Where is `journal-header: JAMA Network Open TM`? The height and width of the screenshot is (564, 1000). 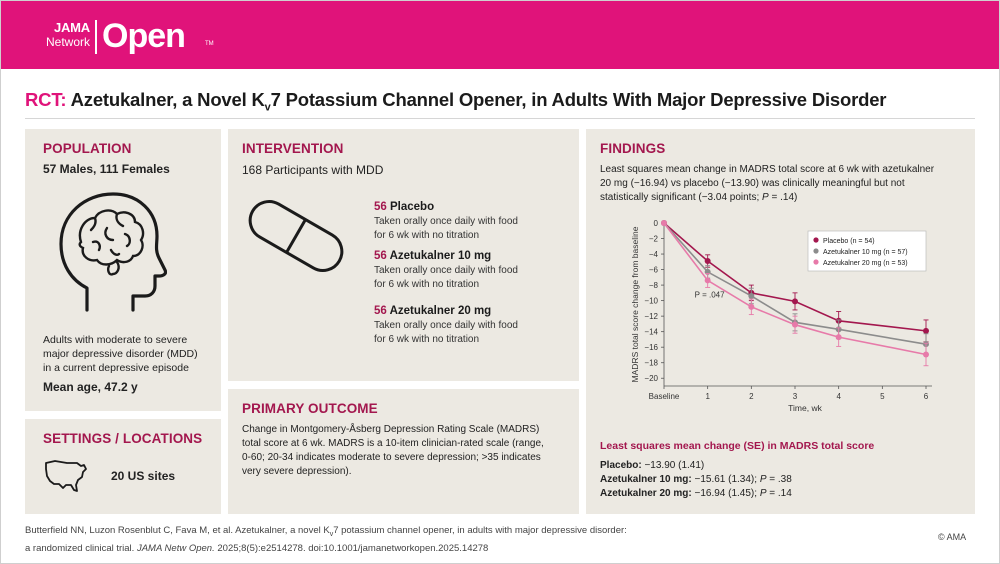 journal-header: JAMA Network Open TM is located at coordinates (500, 35).